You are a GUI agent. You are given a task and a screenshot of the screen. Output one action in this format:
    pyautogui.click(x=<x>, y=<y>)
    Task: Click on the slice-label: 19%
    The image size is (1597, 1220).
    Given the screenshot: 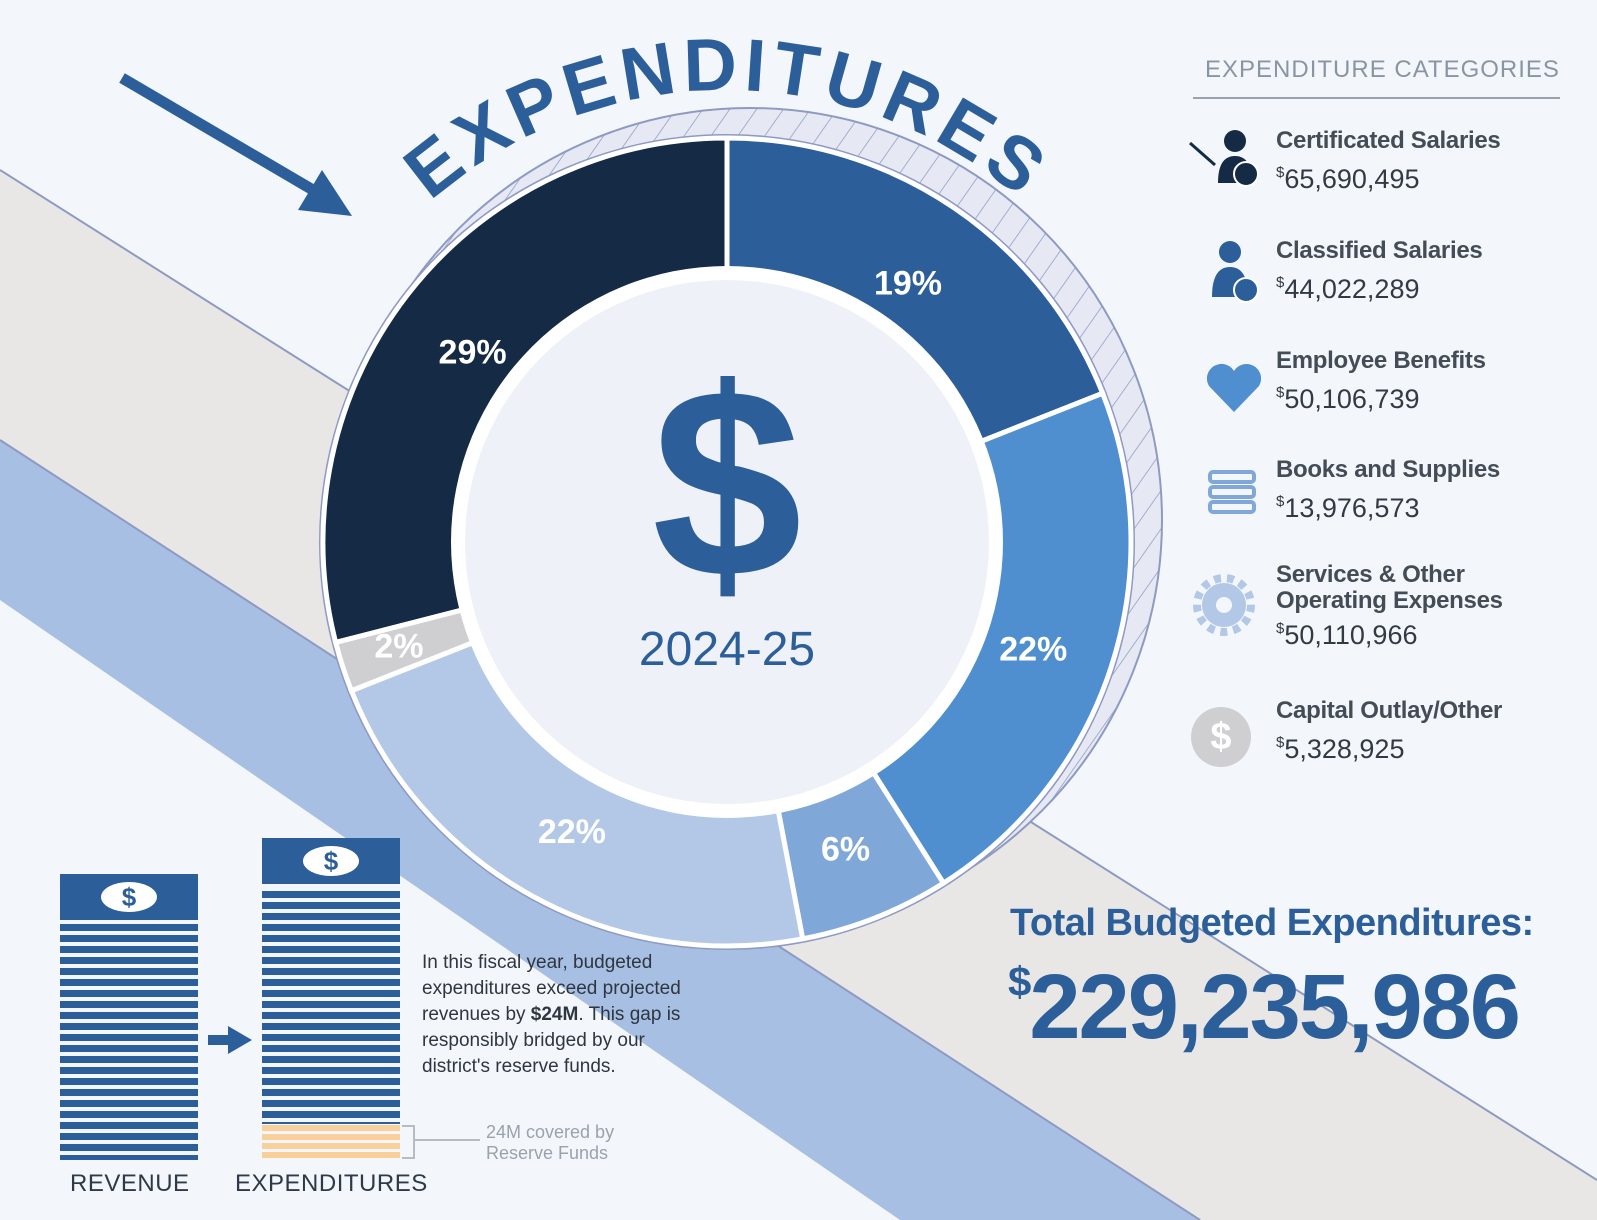 What is the action you would take?
    pyautogui.click(x=908, y=284)
    